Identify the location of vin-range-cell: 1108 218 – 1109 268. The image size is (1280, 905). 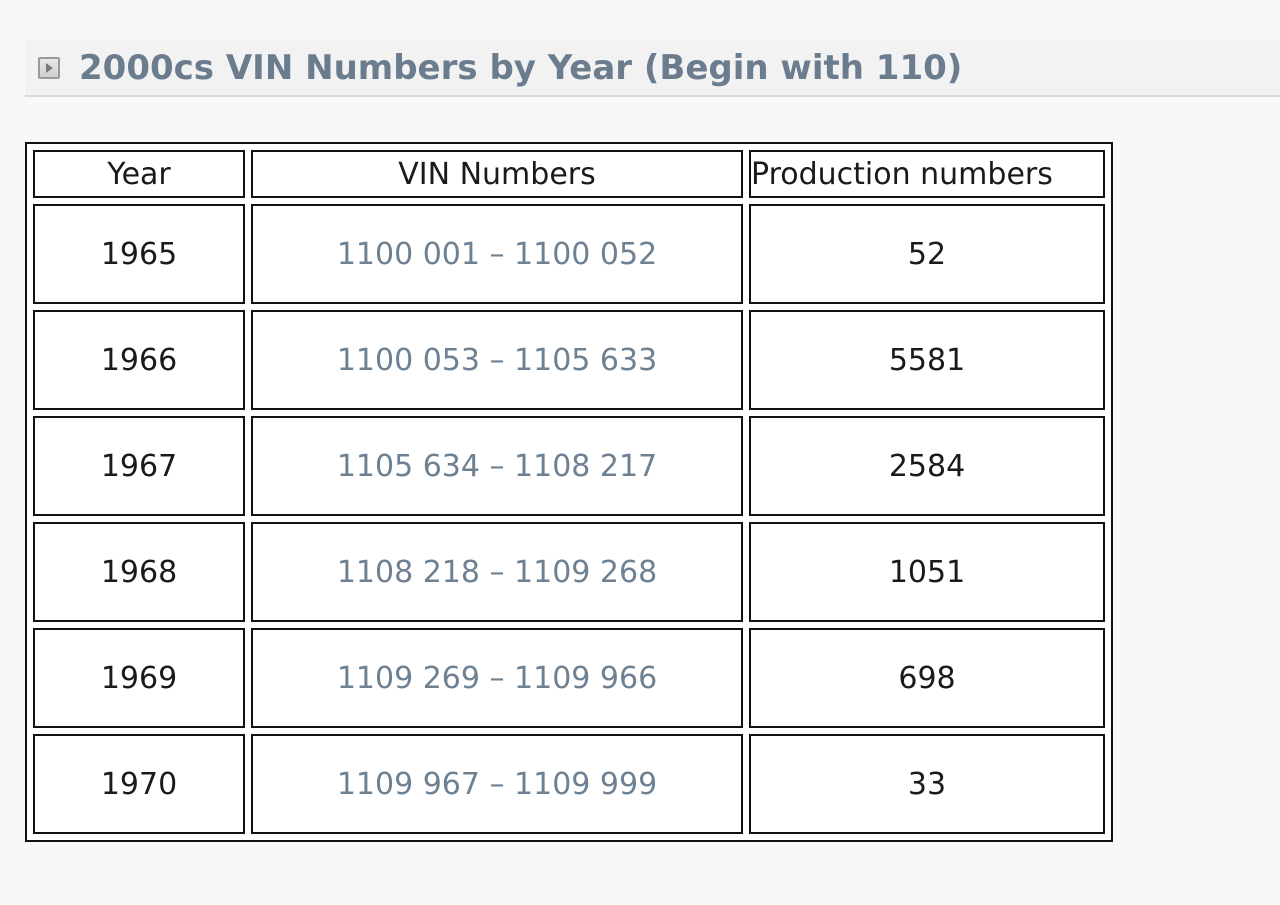
(497, 572).